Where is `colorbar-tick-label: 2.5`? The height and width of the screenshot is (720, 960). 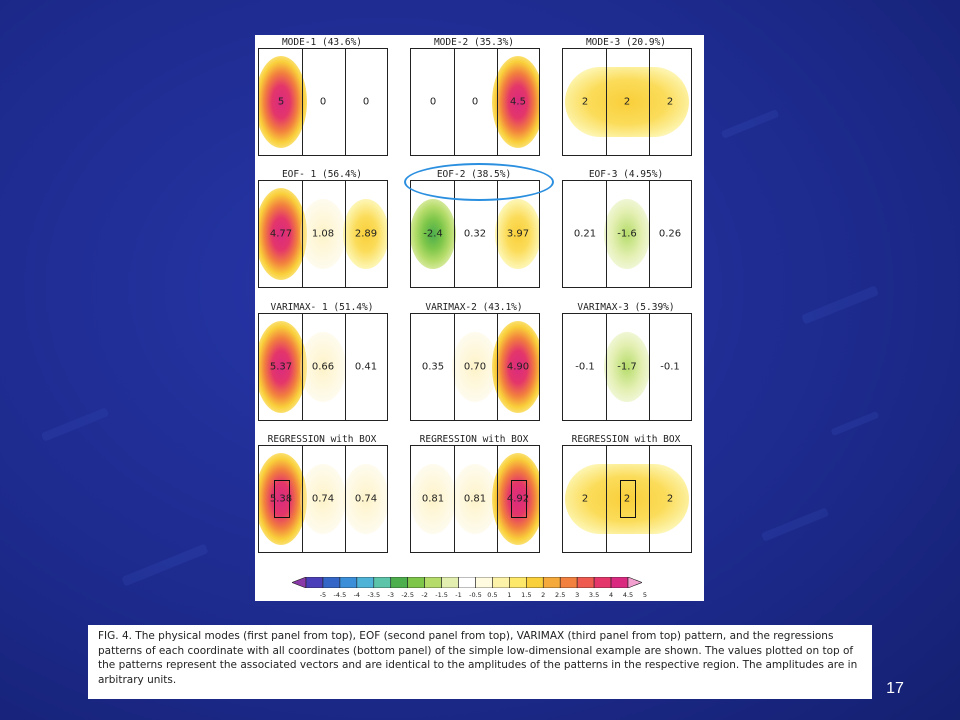 colorbar-tick-label: 2.5 is located at coordinates (560, 595).